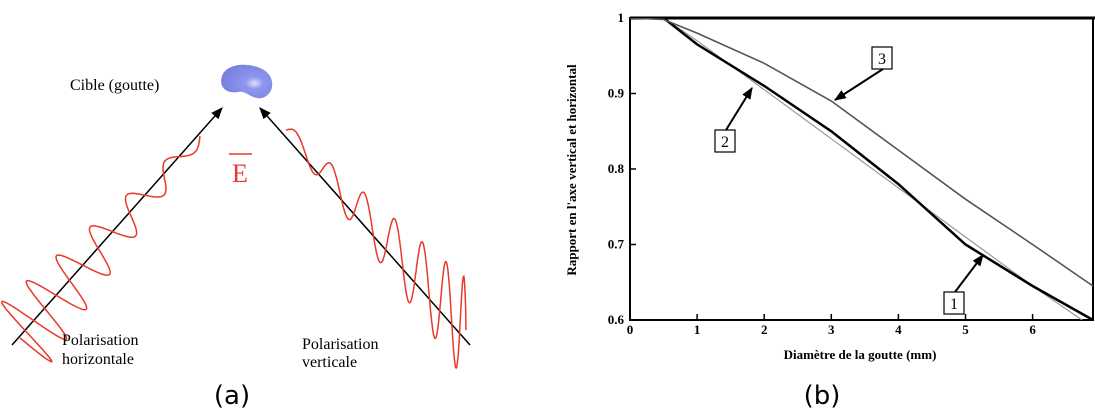 The height and width of the screenshot is (414, 1095). I want to click on annotation-label: 3, so click(882, 59).